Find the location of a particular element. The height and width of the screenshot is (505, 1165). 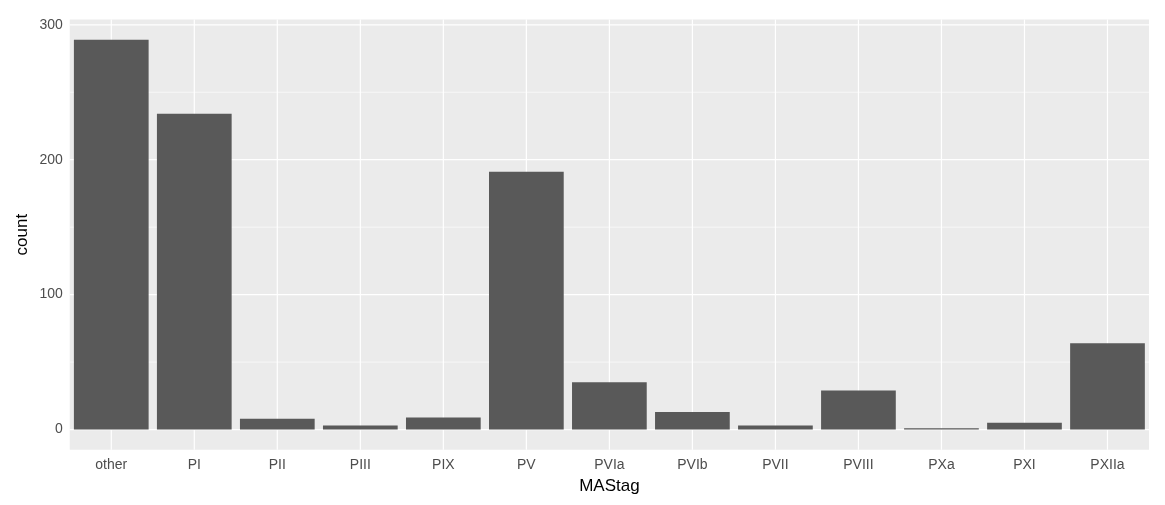

x-tick-label: PI is located at coordinates (194, 464).